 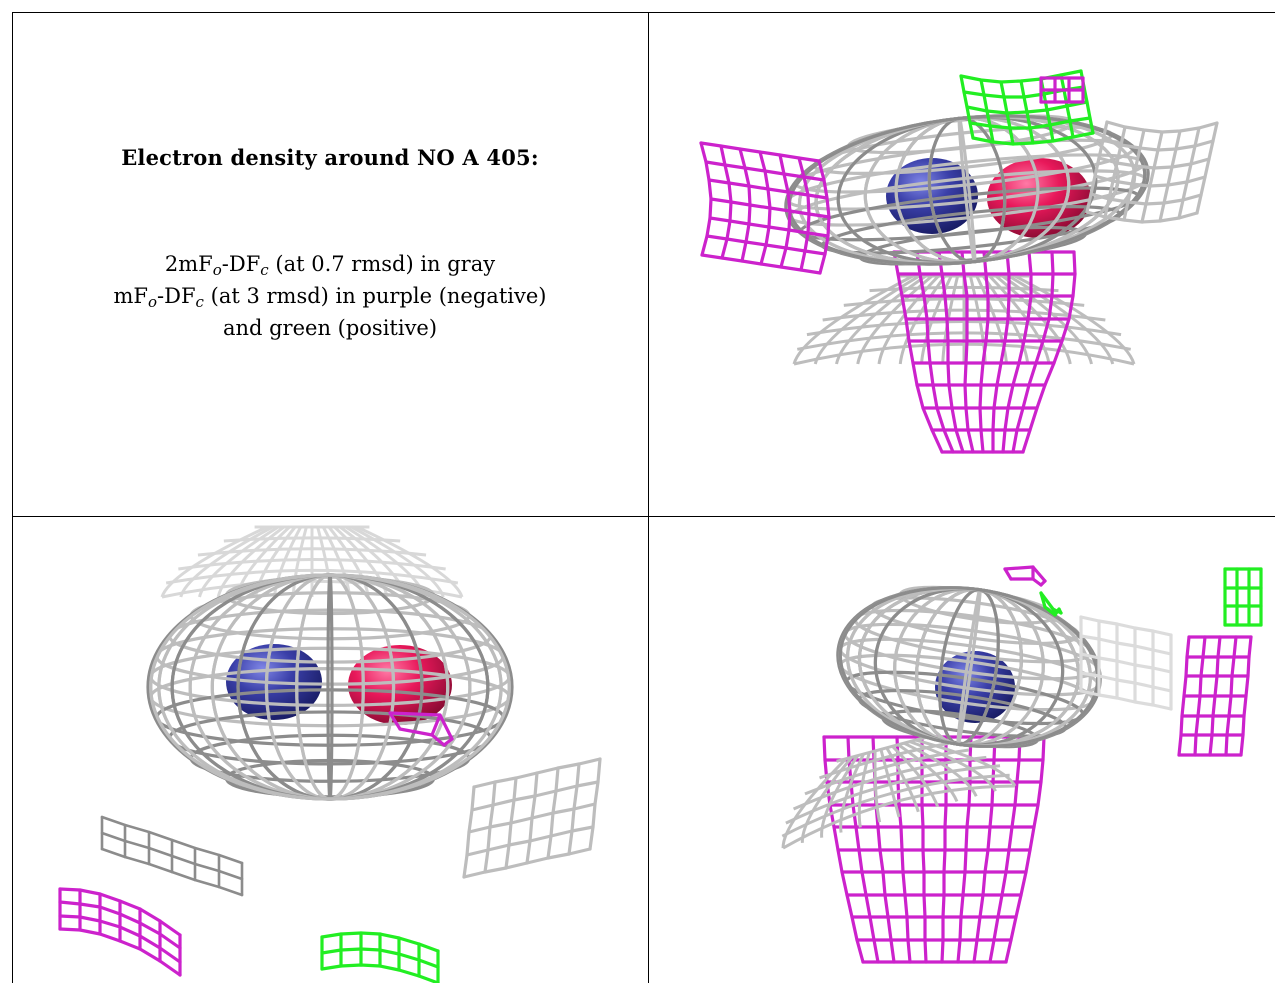 I want to click on border-left, so click(x=12, y=497).